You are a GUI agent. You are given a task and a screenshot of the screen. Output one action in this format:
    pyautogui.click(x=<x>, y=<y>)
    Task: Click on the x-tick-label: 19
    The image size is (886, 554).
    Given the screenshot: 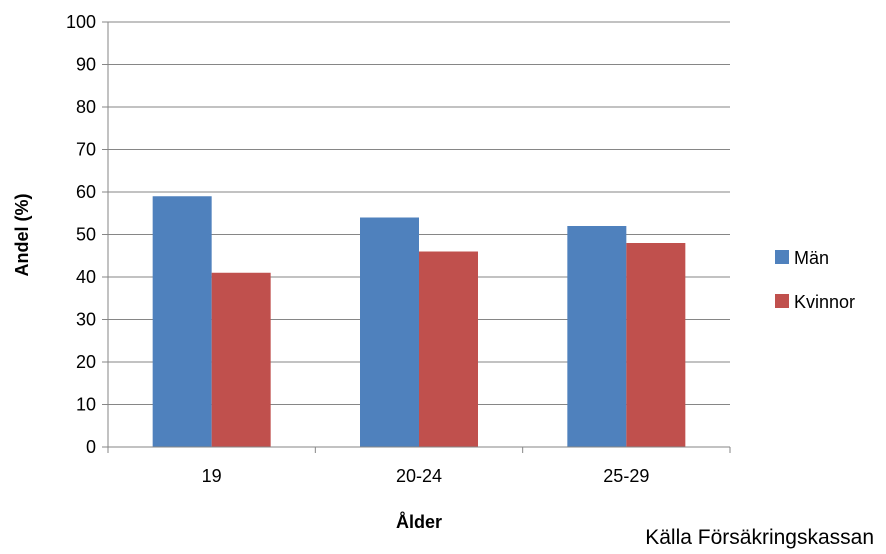 What is the action you would take?
    pyautogui.click(x=212, y=476)
    